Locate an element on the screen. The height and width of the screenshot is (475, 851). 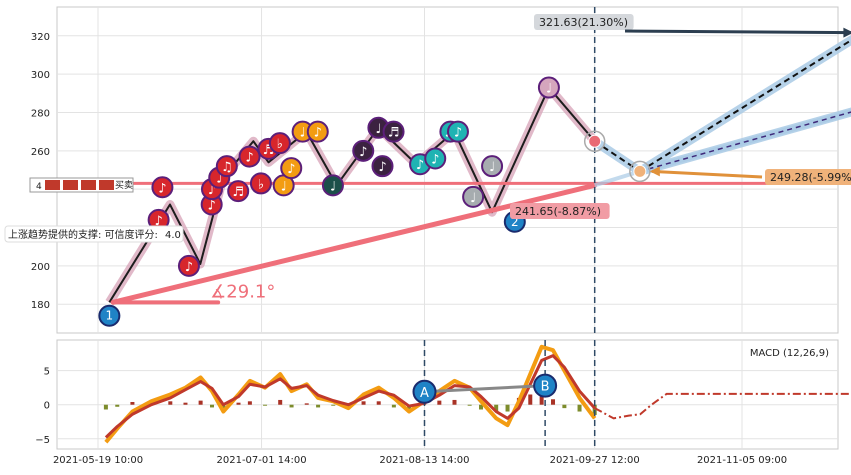
support-note-score: 4.0 is located at coordinates (173, 235).